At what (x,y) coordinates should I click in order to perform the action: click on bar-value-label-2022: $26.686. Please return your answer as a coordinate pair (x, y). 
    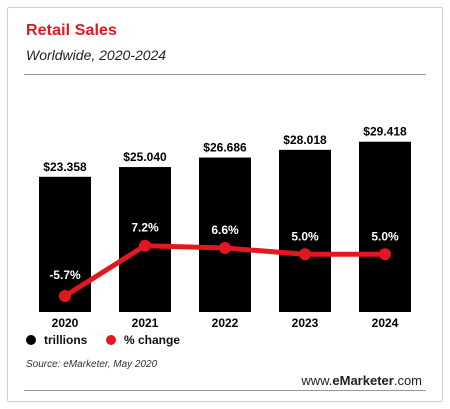
    Looking at the image, I should click on (225, 148).